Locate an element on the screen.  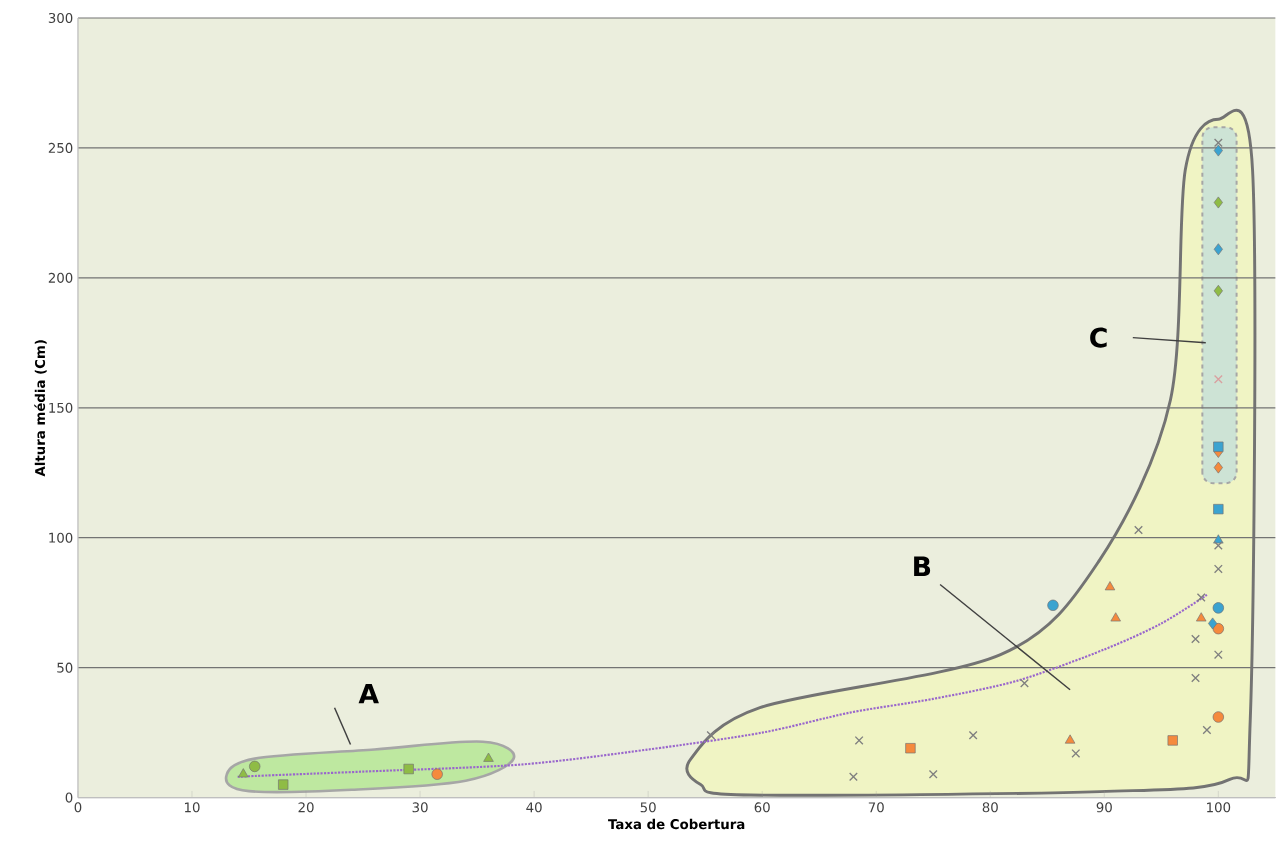
y-tick-label: 300 is located at coordinates (60, 17).